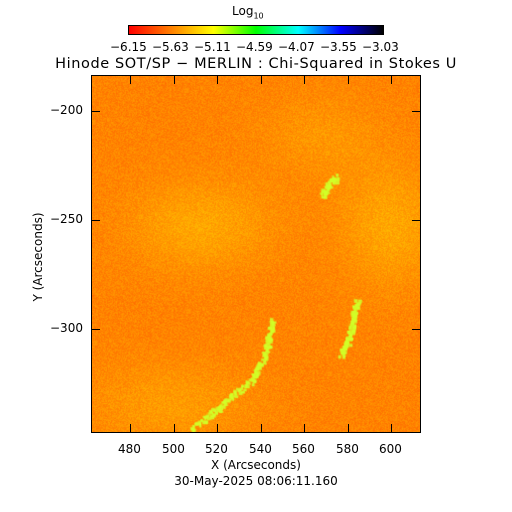 This screenshot has width=512, height=512. Describe the element at coordinates (212, 47) in the screenshot. I see `colorbar-tick-label: −5.11` at that location.